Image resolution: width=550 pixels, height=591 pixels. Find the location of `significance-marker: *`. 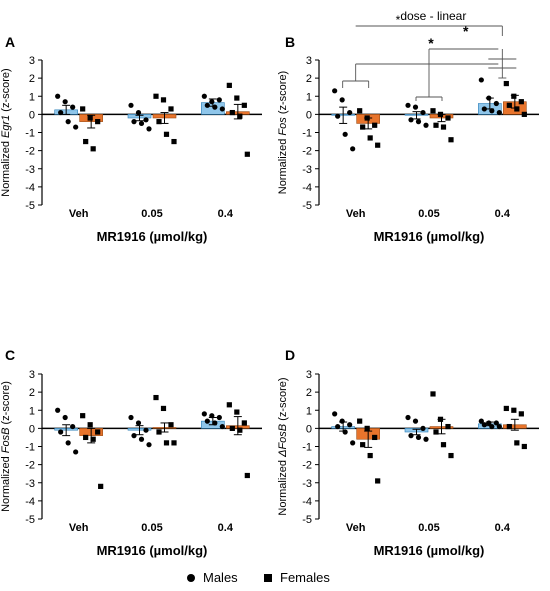

significance-marker: * is located at coordinates (466, 31).